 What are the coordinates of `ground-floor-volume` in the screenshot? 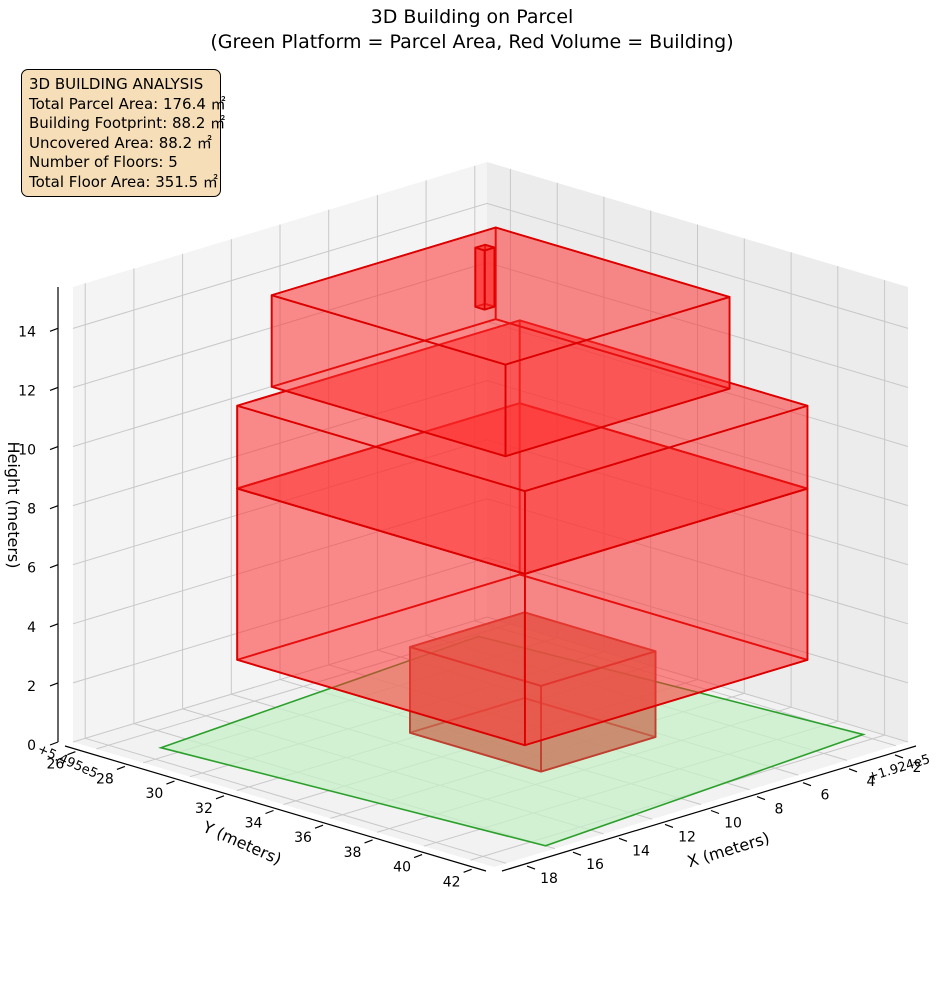 It's located at (533, 692).